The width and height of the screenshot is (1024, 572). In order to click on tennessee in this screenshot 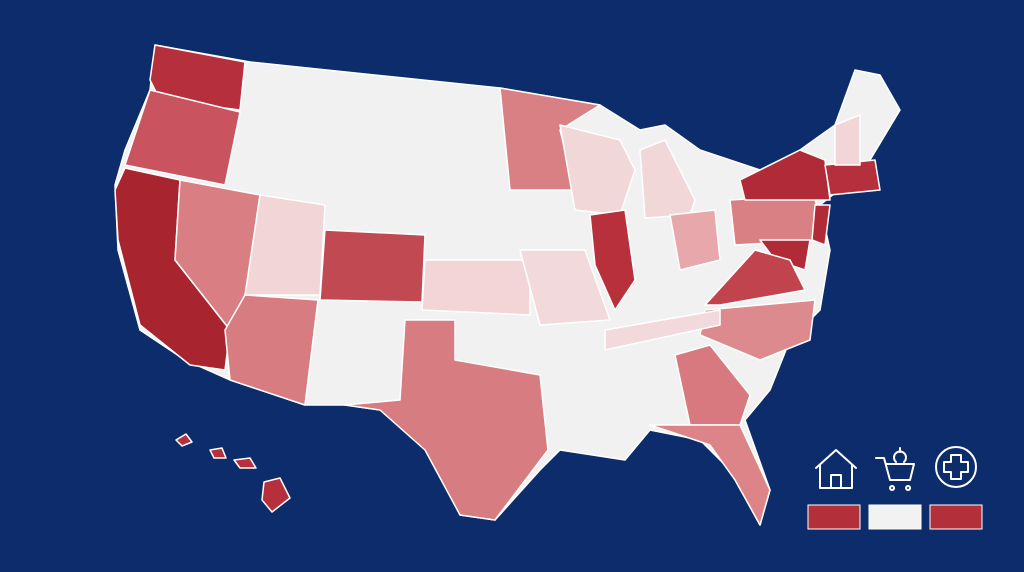, I will do `click(662, 330)`.